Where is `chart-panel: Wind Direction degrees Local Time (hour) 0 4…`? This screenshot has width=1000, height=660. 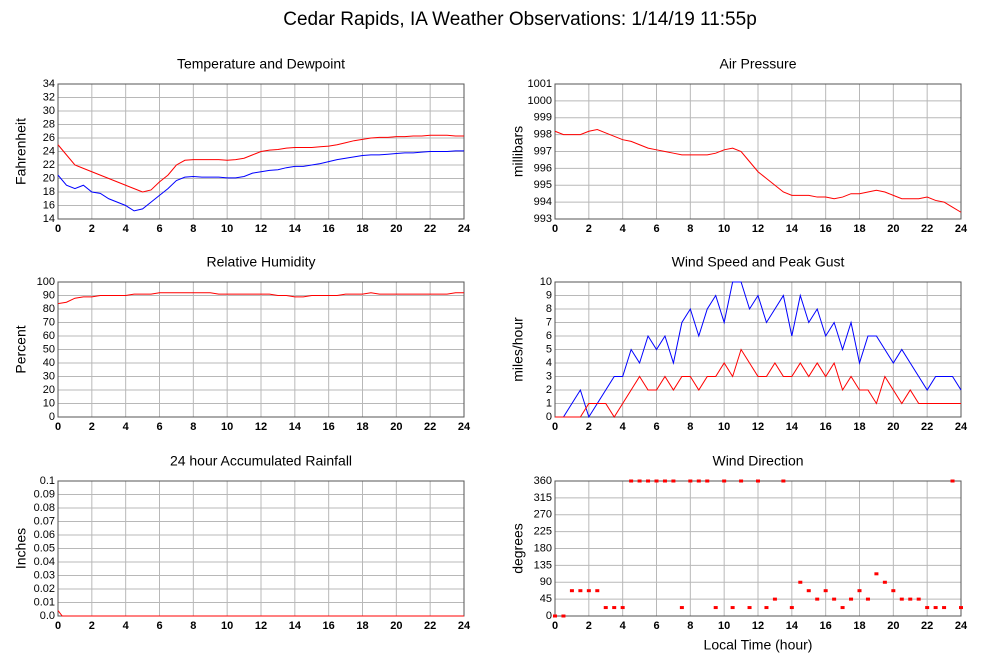
chart-panel: Wind Direction degrees Local Time (hour) 0 4… is located at coordinates (739, 553).